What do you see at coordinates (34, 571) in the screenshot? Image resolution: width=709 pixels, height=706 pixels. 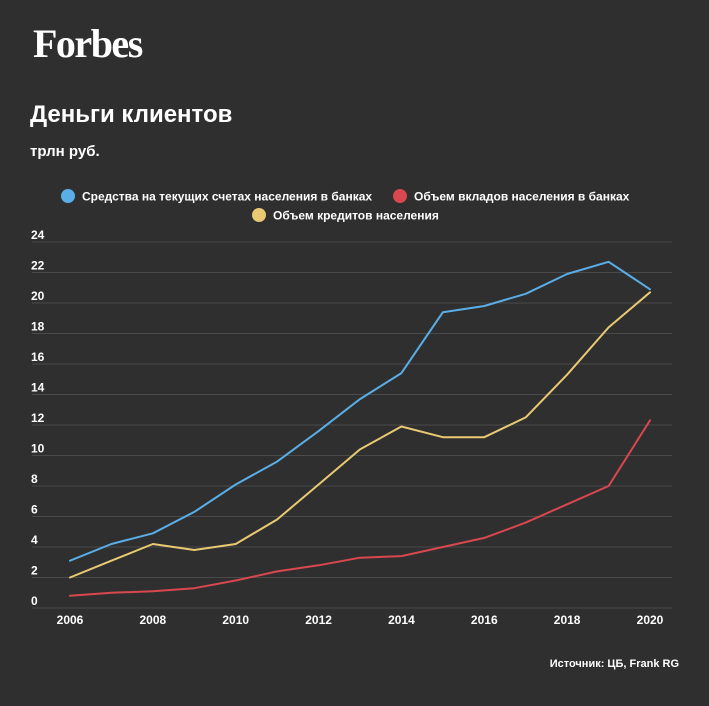 I see `y-tick-label-2: 2` at bounding box center [34, 571].